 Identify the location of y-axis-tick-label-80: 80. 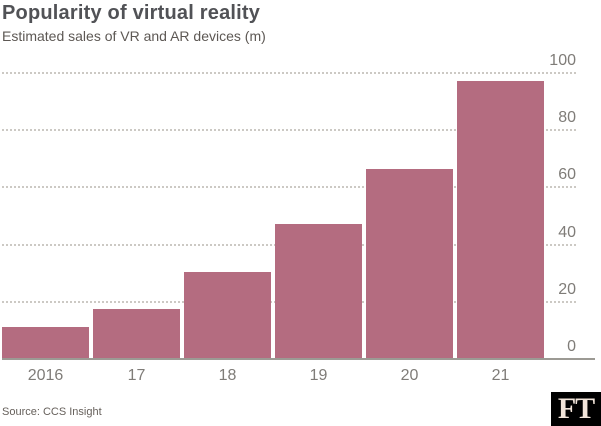
(567, 118).